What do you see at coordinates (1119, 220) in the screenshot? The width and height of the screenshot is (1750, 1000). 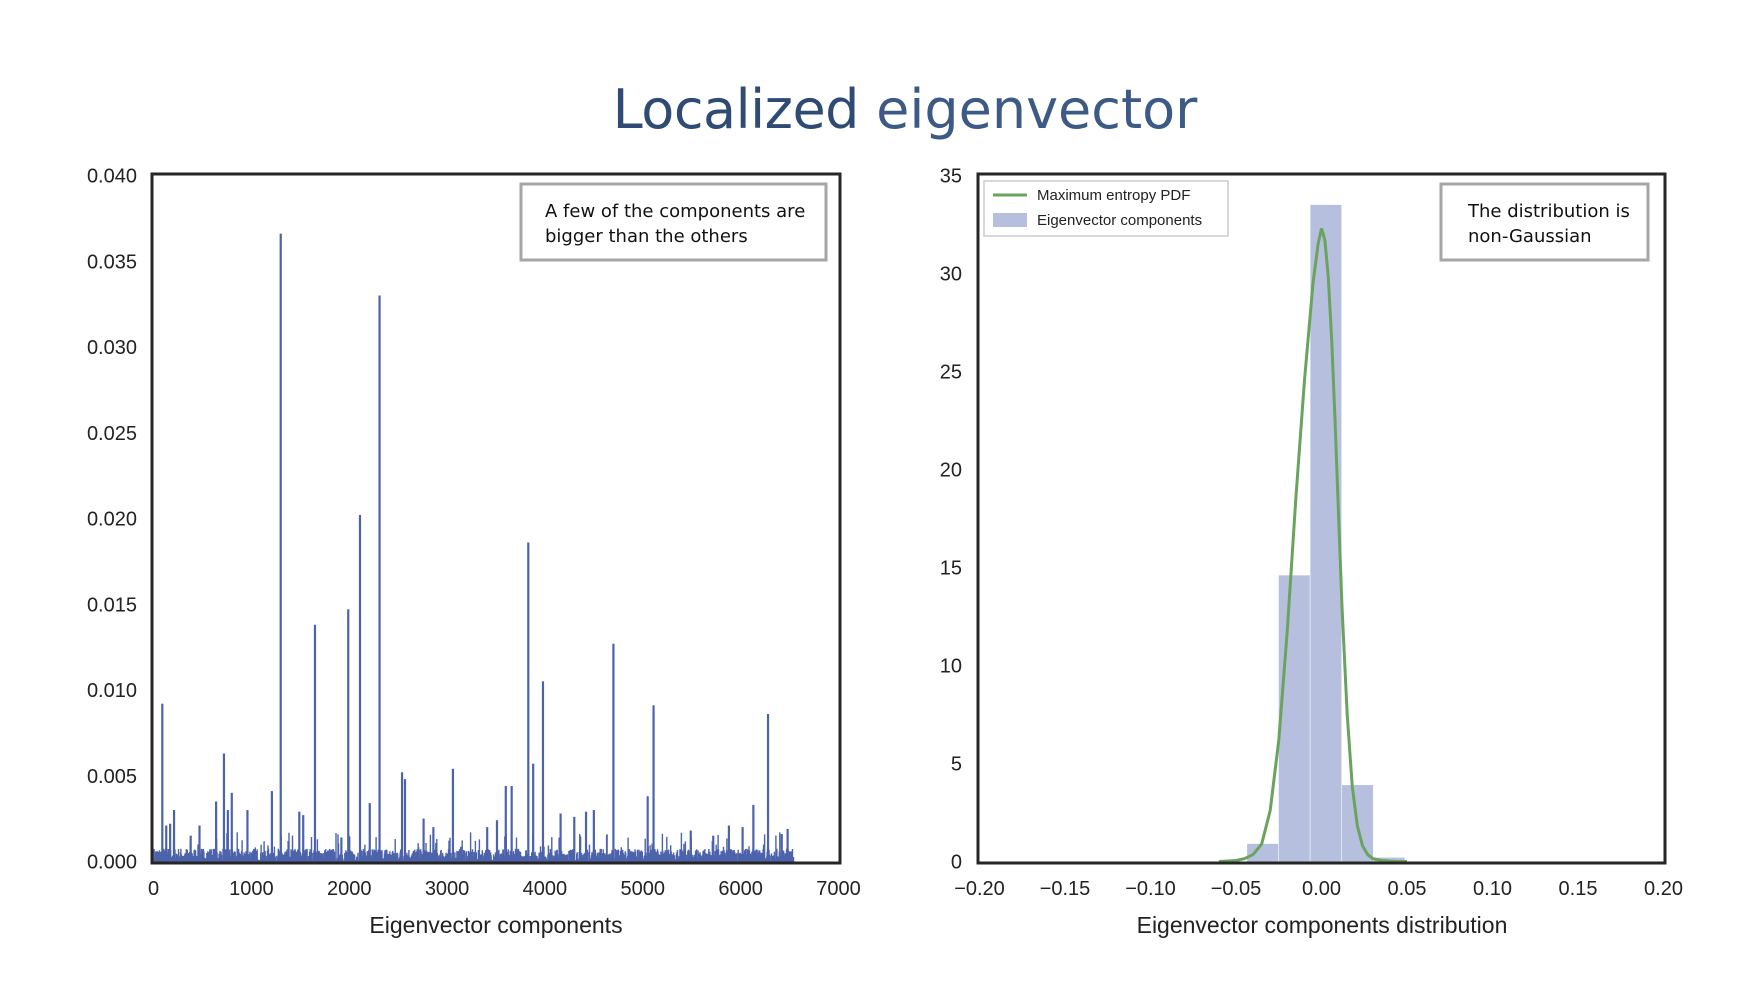 I see `legend-hist-label: Eigenvector components` at bounding box center [1119, 220].